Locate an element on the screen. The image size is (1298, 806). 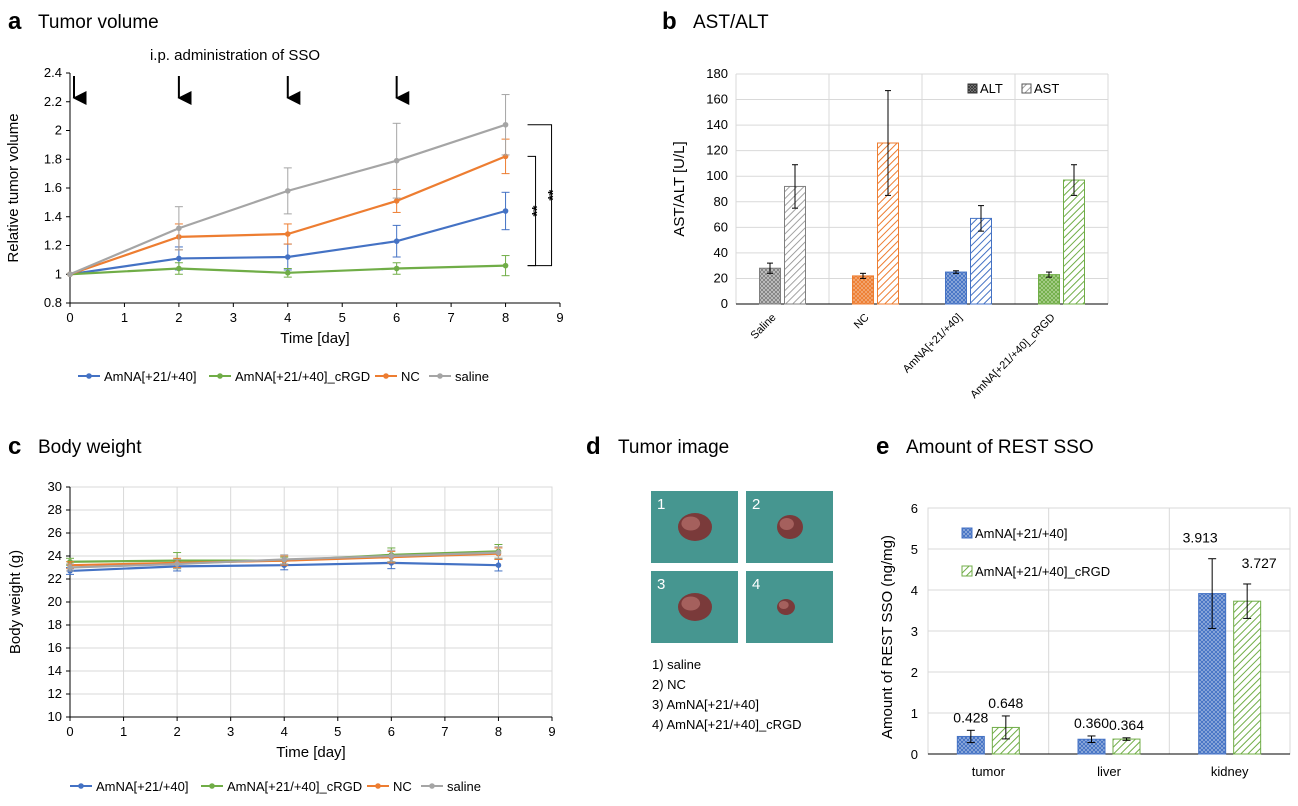
panel-label-e: e is located at coordinates (882, 446).